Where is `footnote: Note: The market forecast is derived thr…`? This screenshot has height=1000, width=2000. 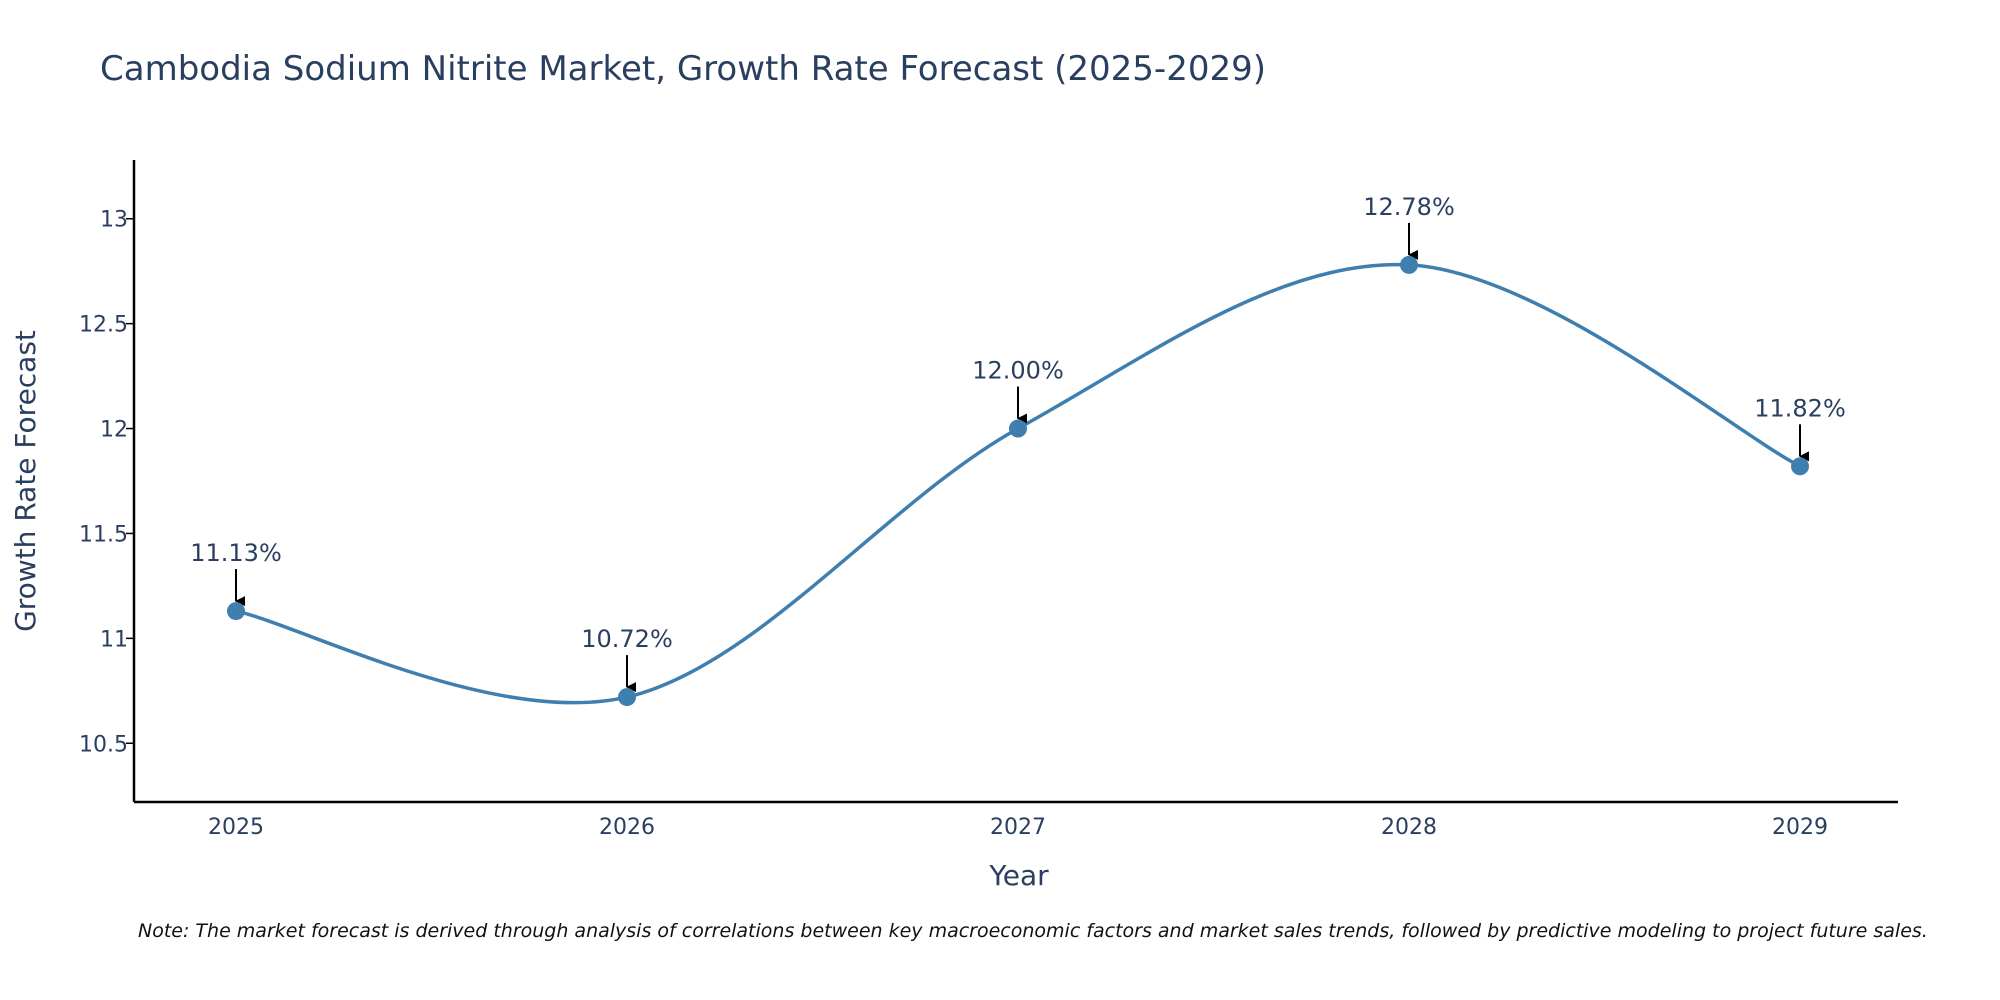
footnote: Note: The market forecast is derived thr… is located at coordinates (1033, 931).